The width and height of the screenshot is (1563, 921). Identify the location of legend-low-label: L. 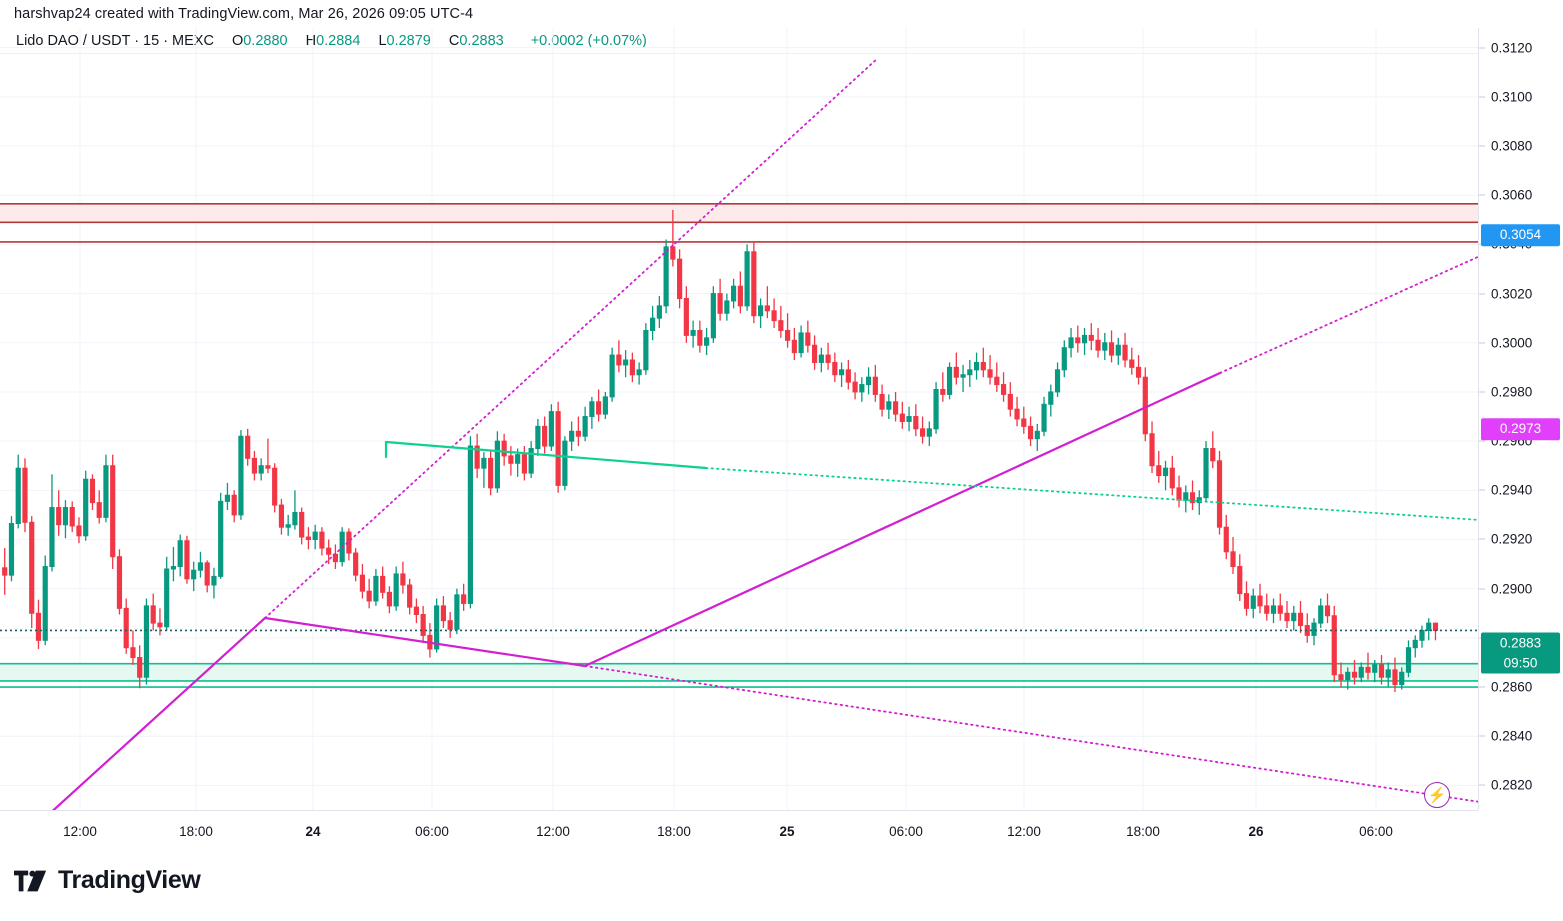
(382, 40).